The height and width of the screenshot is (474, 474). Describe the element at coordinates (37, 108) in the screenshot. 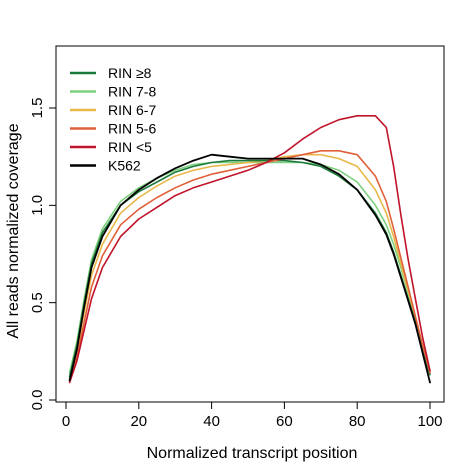

I see `y-tick-label: 1.5` at that location.